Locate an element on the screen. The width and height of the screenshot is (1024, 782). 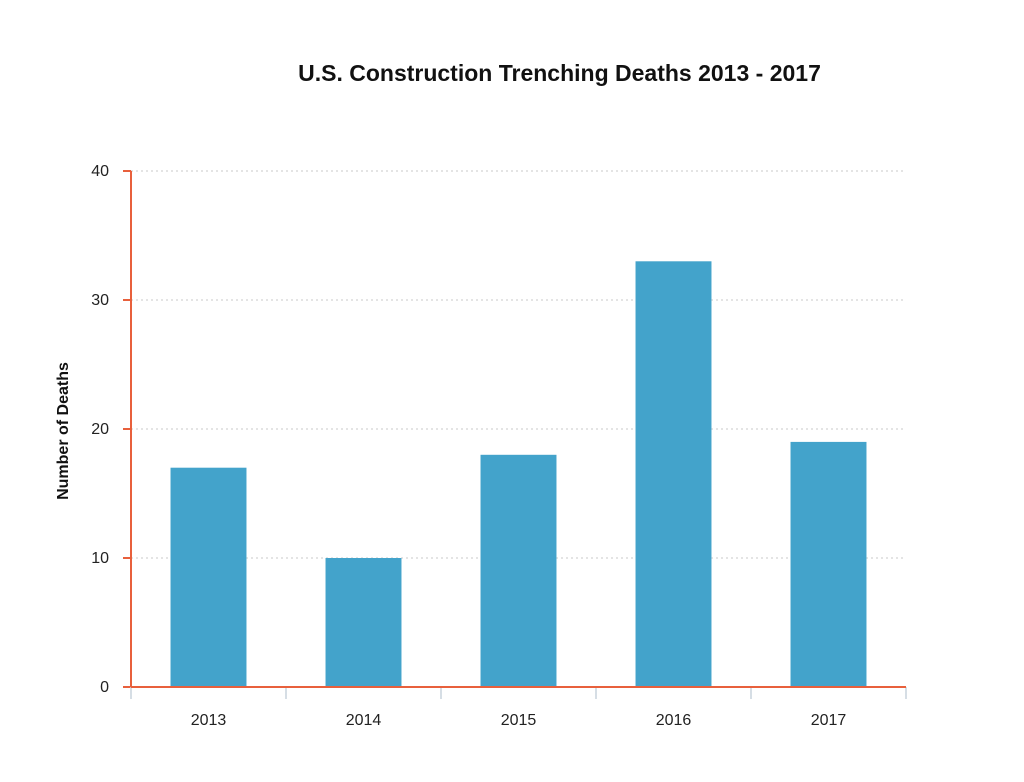
y-tick-label: 10 is located at coordinates (100, 558).